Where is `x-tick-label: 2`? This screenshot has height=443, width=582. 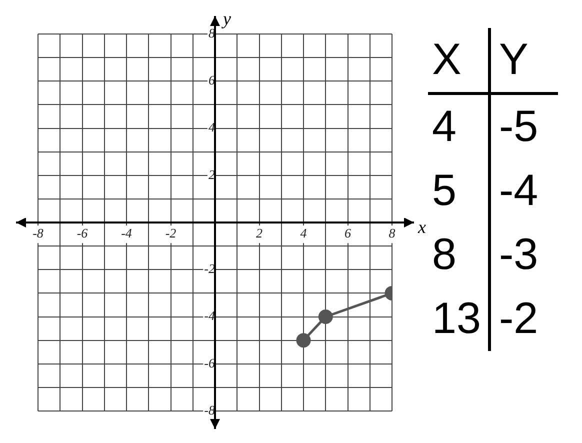 x-tick-label: 2 is located at coordinates (259, 233).